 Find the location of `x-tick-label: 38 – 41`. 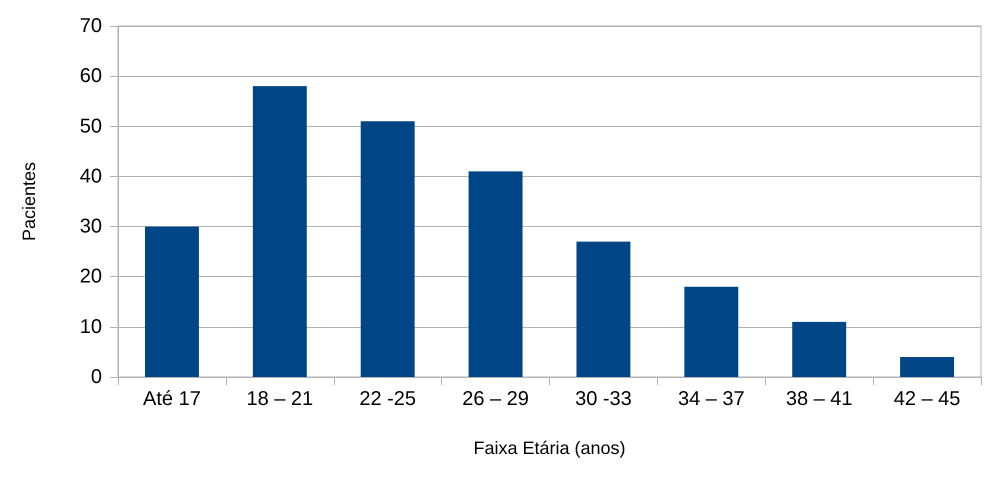

x-tick-label: 38 – 41 is located at coordinates (819, 399).